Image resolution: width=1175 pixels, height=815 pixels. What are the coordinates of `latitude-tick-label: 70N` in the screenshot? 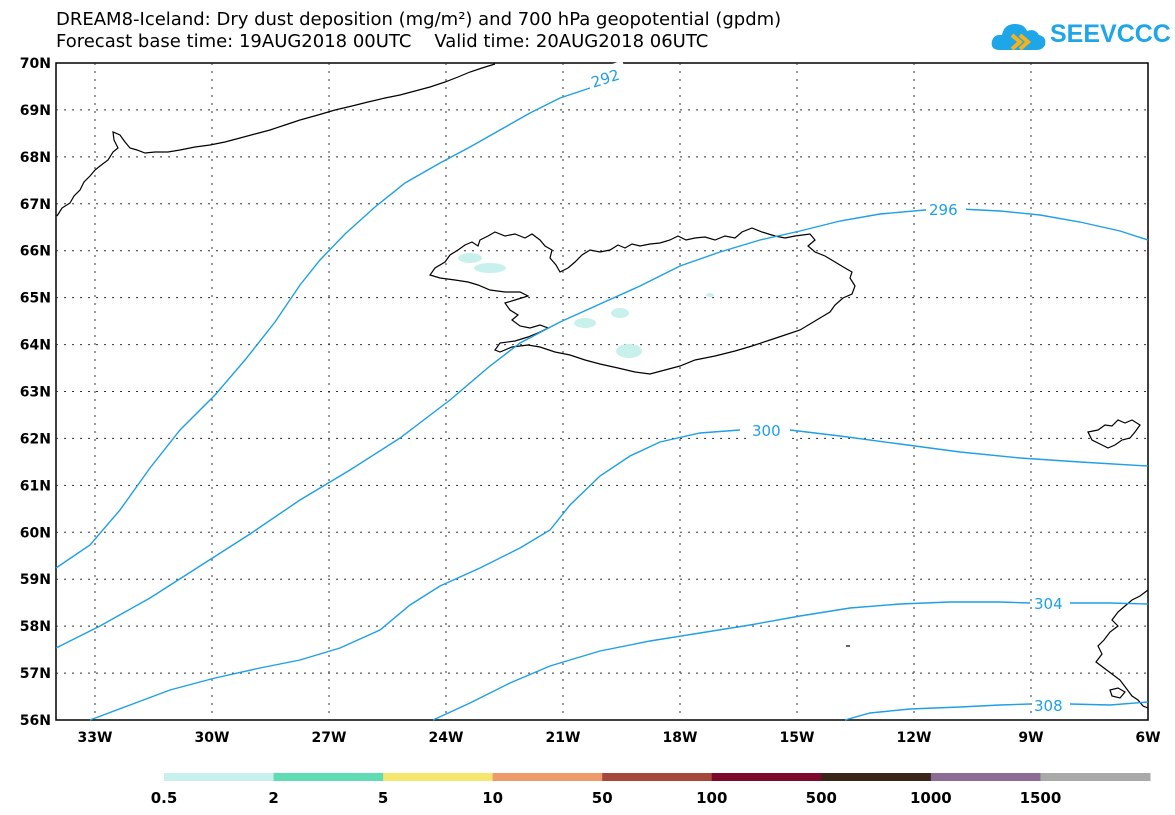 It's located at (35, 64).